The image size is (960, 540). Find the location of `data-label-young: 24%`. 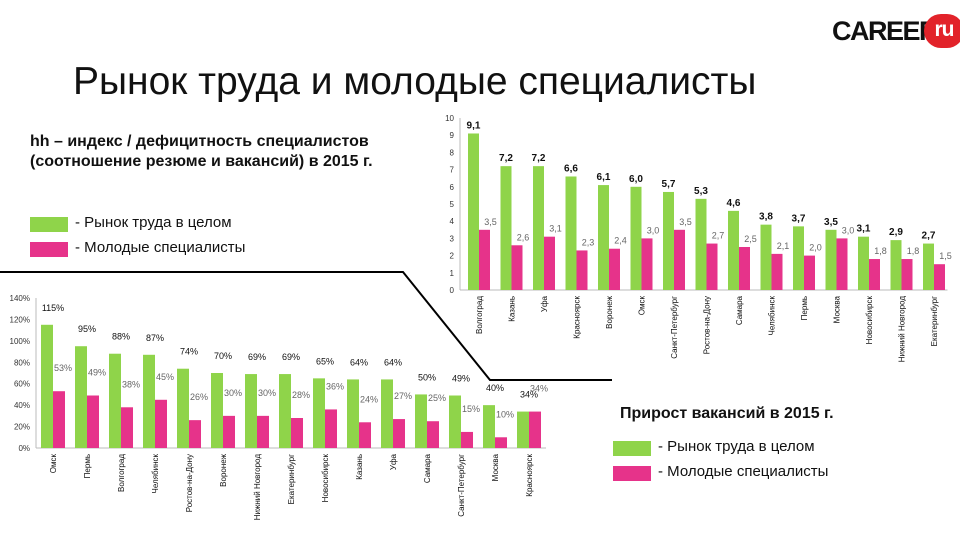

data-label-young: 24% is located at coordinates (369, 399).